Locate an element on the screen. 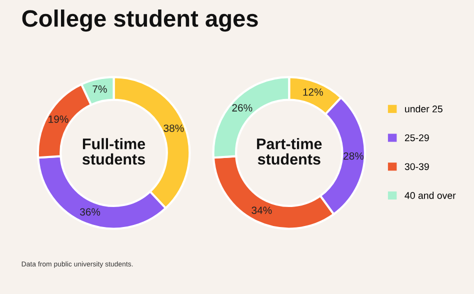  data-label: 28% is located at coordinates (354, 156).